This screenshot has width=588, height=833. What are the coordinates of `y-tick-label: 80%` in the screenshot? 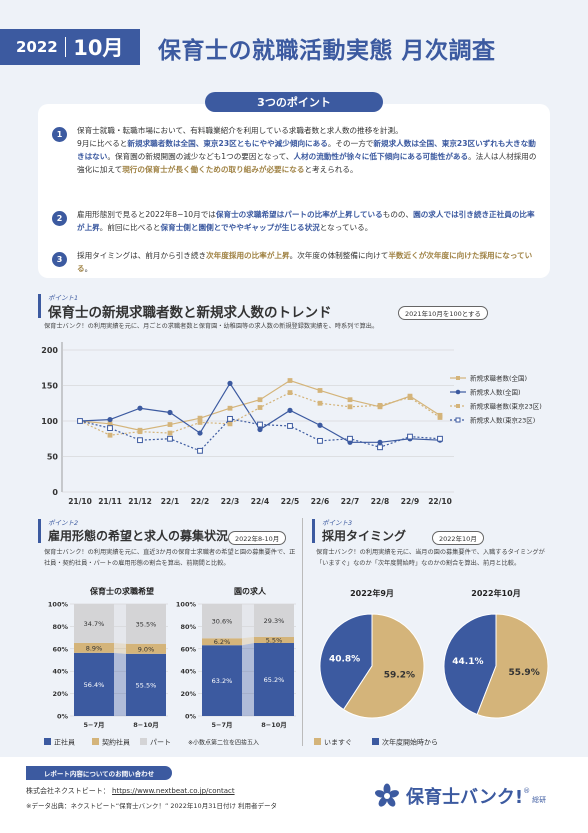 It's located at (60, 627).